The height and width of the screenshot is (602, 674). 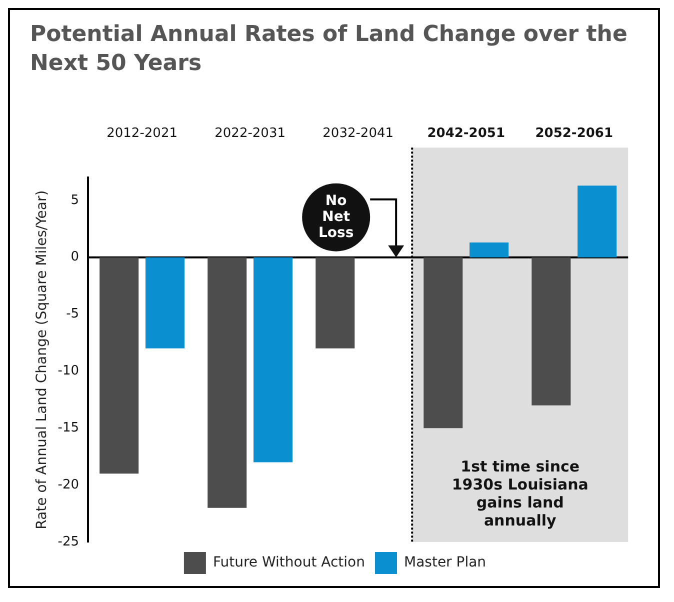 What do you see at coordinates (69, 428) in the screenshot?
I see `y-tick-label: -15` at bounding box center [69, 428].